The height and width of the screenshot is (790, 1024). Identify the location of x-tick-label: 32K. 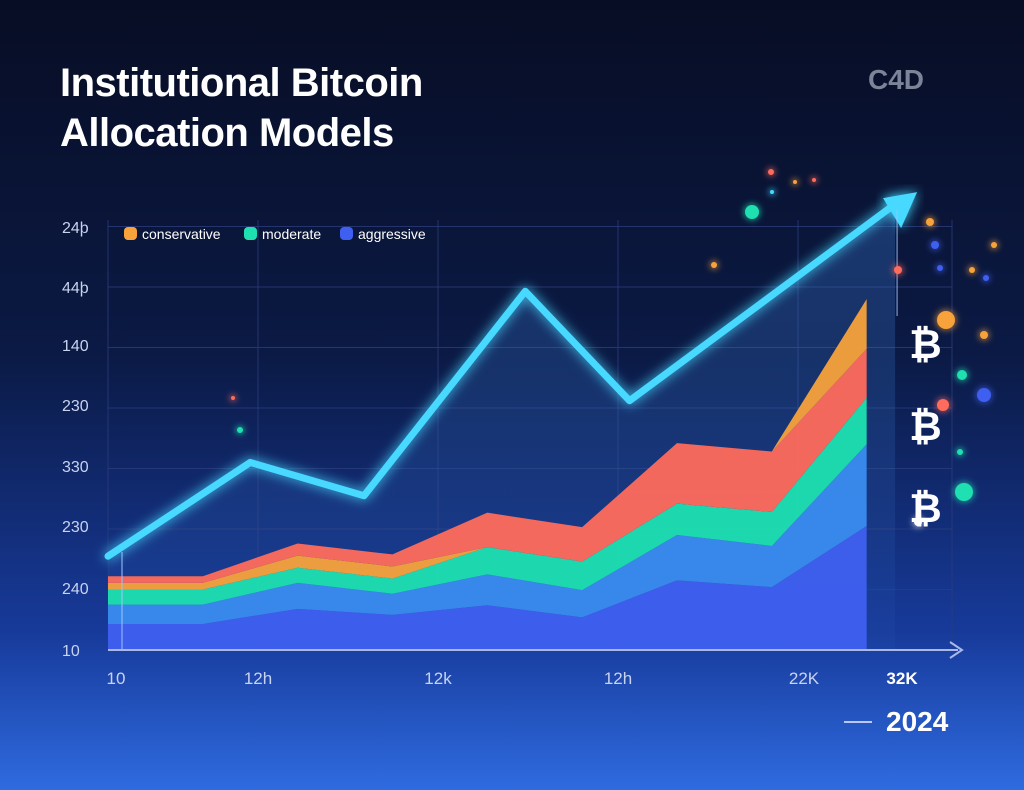
(902, 678).